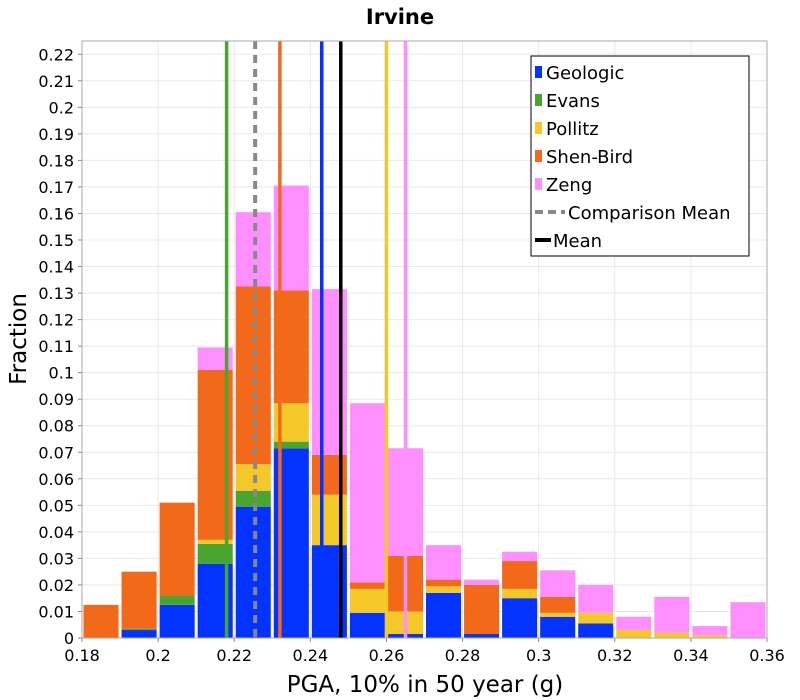  I want to click on y-tick-label: 0.15, so click(56, 240).